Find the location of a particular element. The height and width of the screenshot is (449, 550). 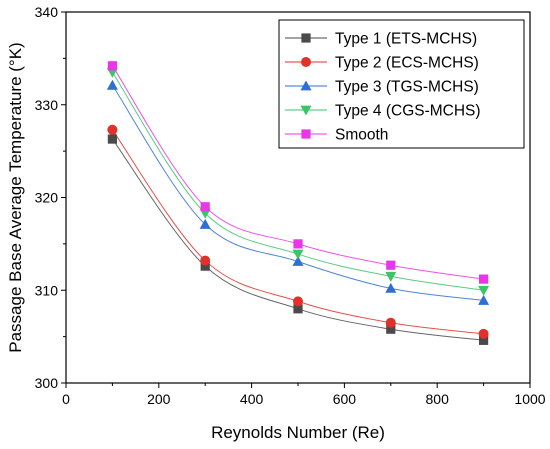

y-tick-label: 320 is located at coordinates (47, 198).